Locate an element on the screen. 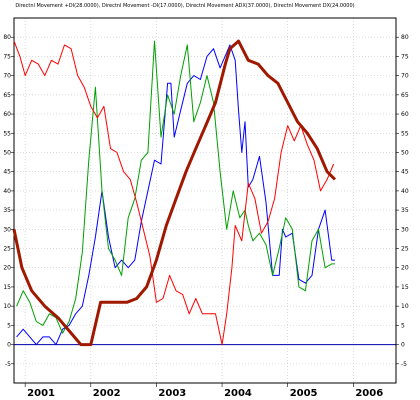 The image size is (420, 400). y-tick-label-right: 45 is located at coordinates (405, 172).